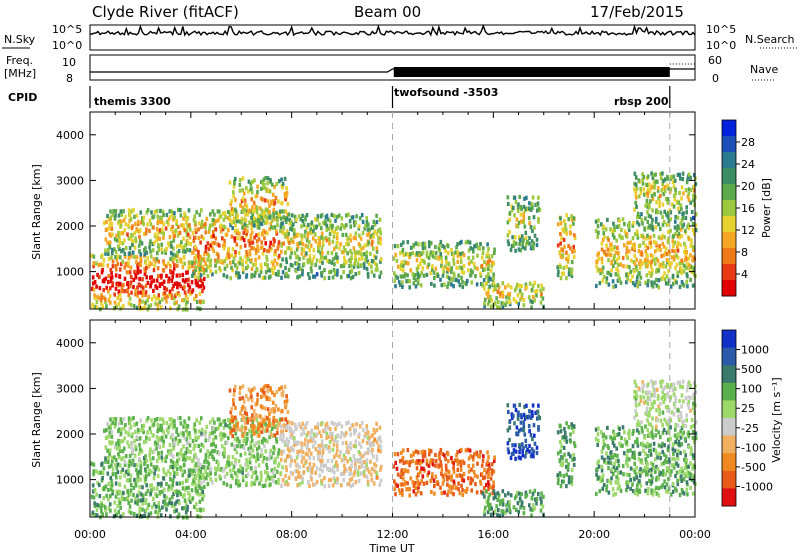 This screenshot has width=800, height=554. Describe the element at coordinates (729, 272) in the screenshot. I see `colorbar-swatch` at that location.